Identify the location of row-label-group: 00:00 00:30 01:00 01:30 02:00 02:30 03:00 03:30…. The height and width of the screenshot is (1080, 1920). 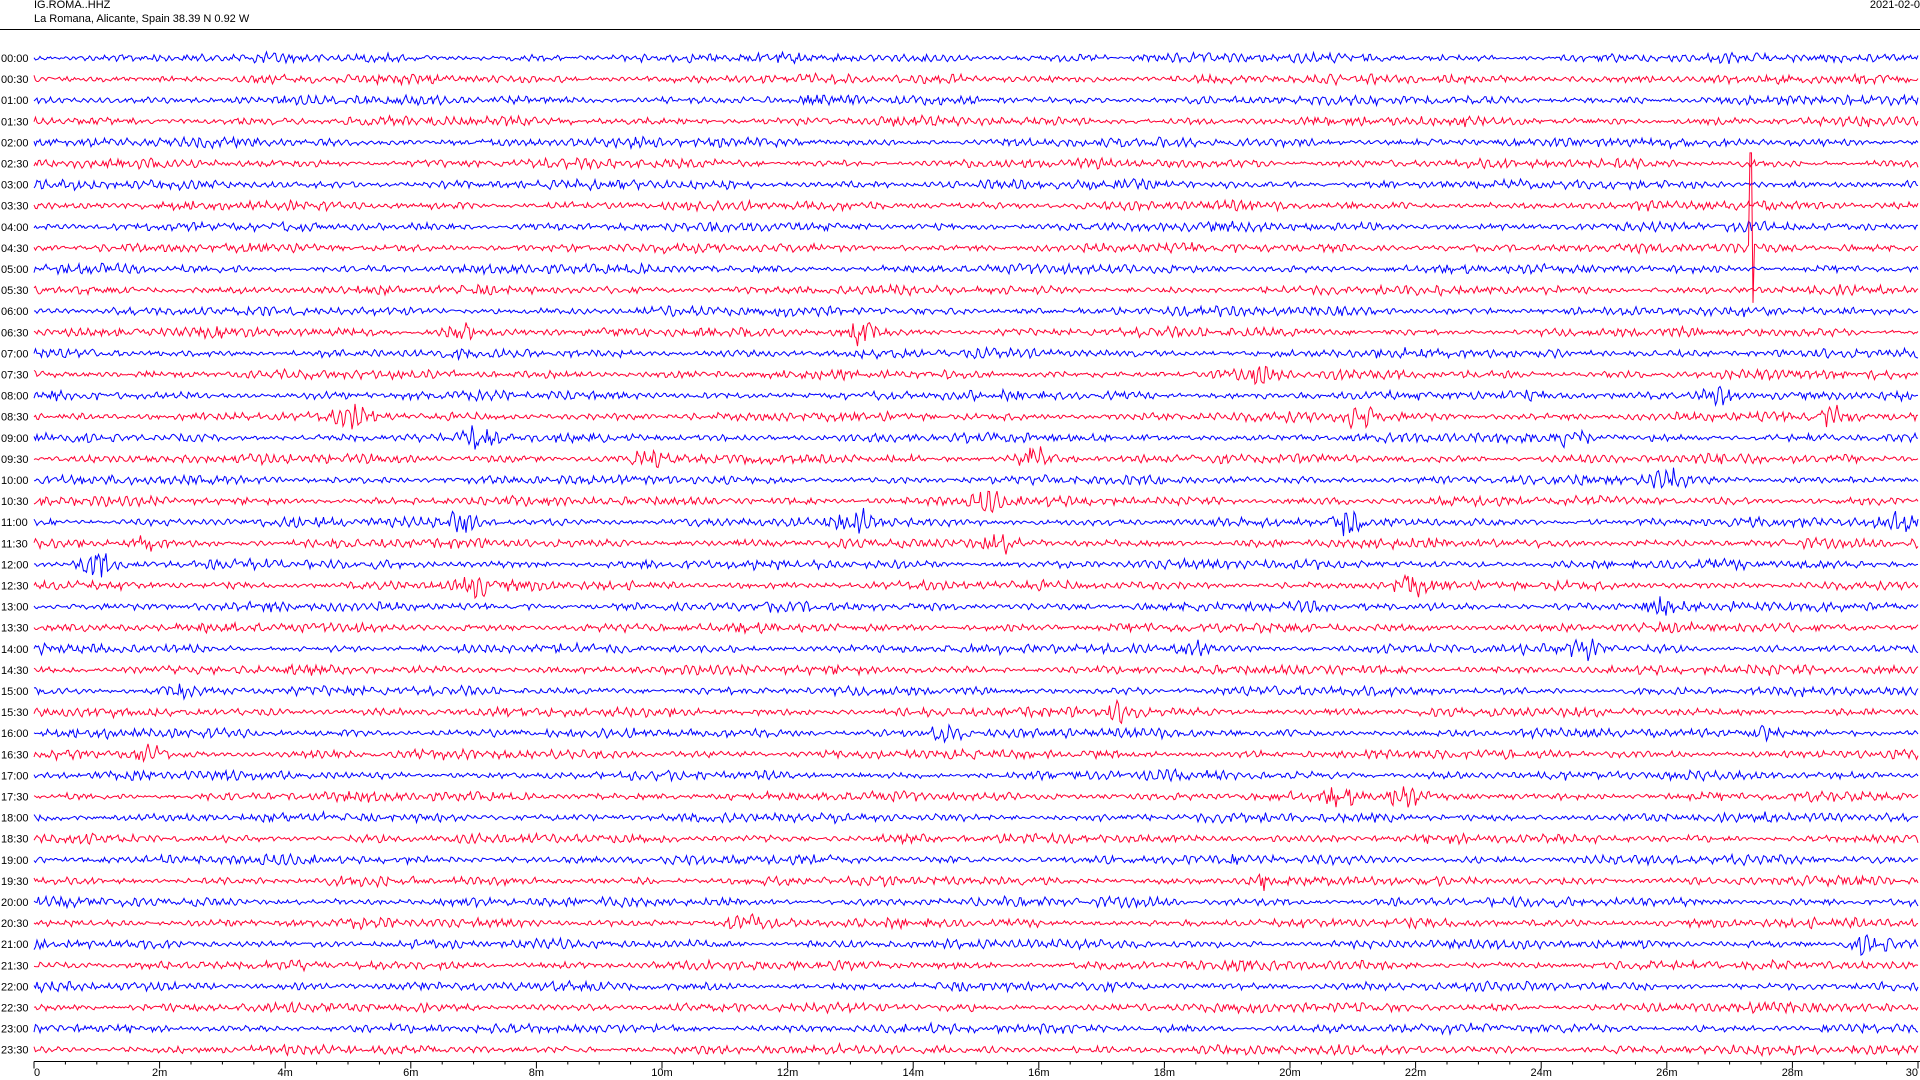
(15, 555).